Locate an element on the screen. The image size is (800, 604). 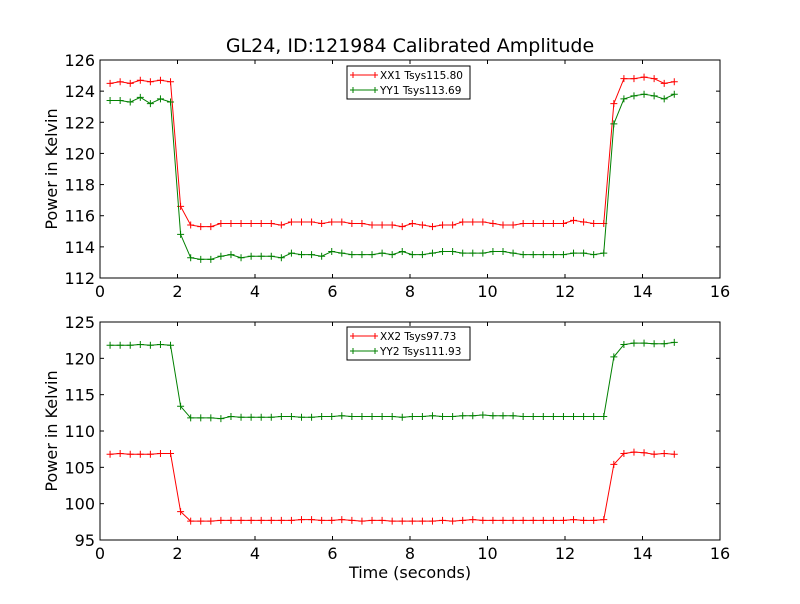
y-tick-label: 95 is located at coordinates (85, 540).